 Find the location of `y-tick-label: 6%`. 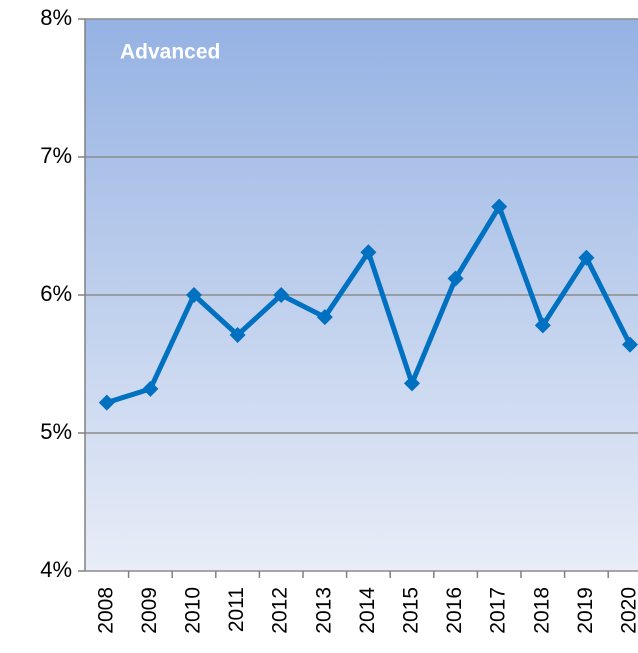

y-tick-label: 6% is located at coordinates (56, 293).